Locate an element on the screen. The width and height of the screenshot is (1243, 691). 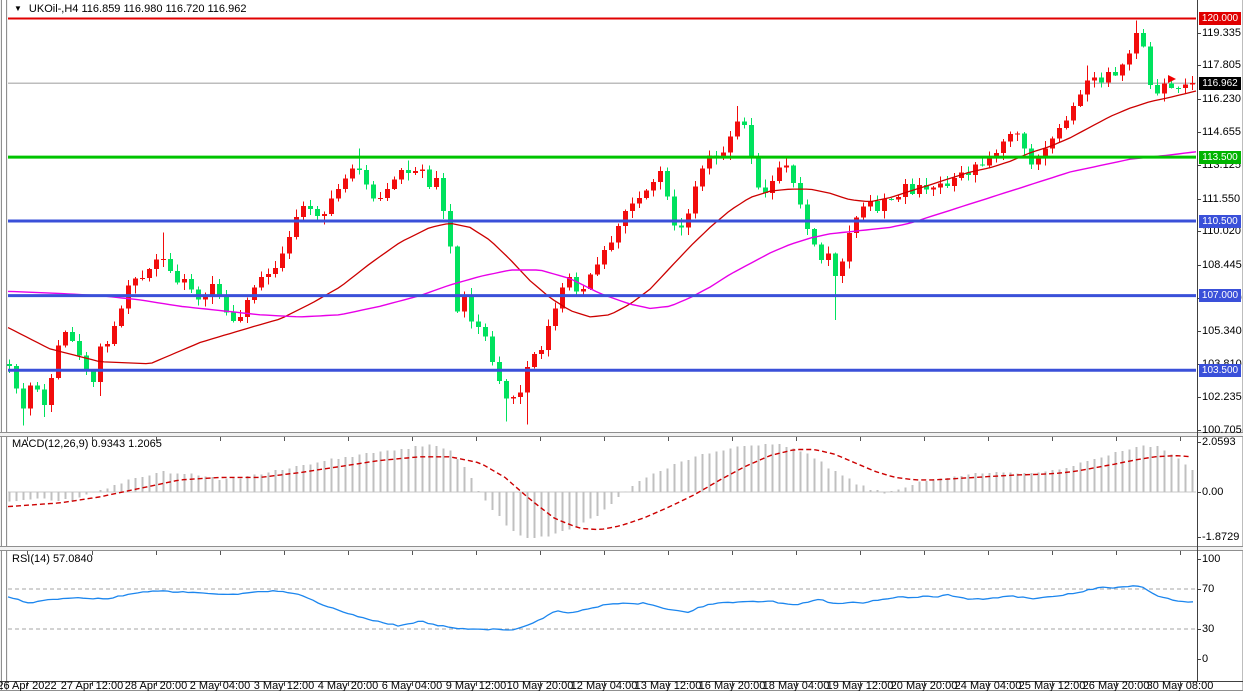
rsi-axis-tick-label: 0 is located at coordinates (1205, 659).